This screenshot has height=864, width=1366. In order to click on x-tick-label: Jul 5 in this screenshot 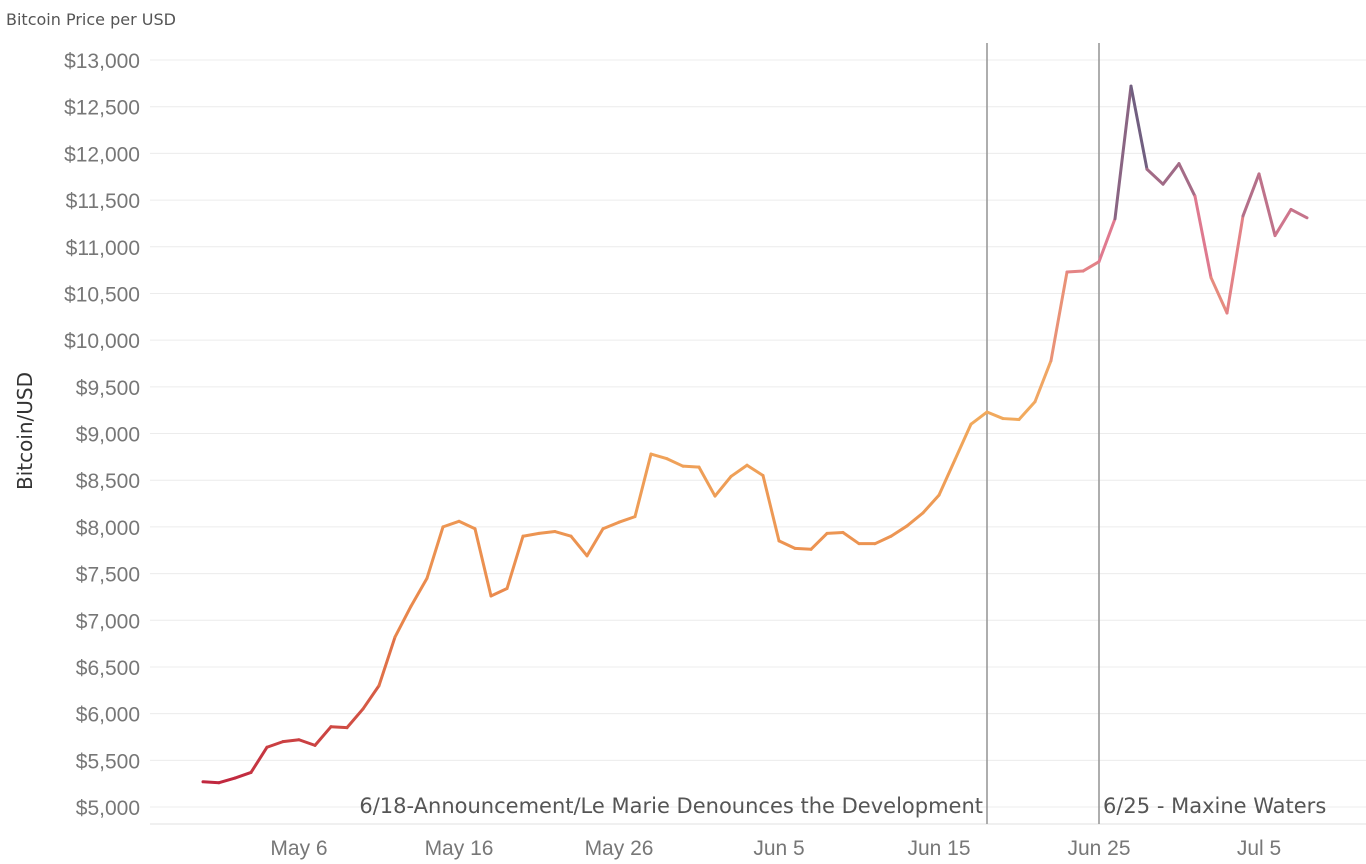, I will do `click(1259, 848)`.